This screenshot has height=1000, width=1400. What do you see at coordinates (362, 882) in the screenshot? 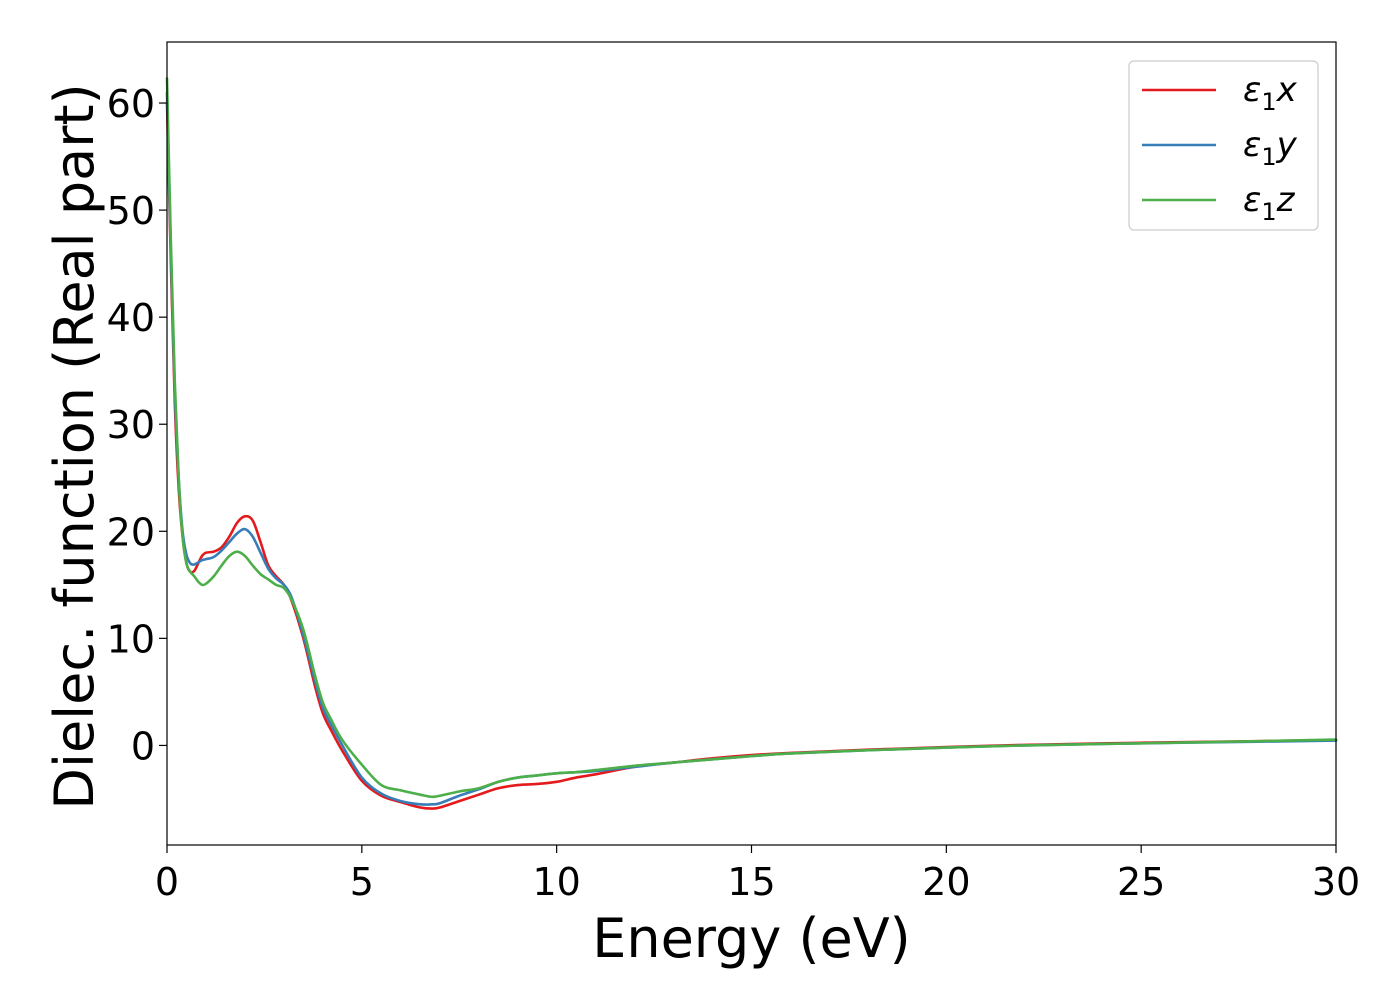
I see `x-tick-label: 5` at bounding box center [362, 882].